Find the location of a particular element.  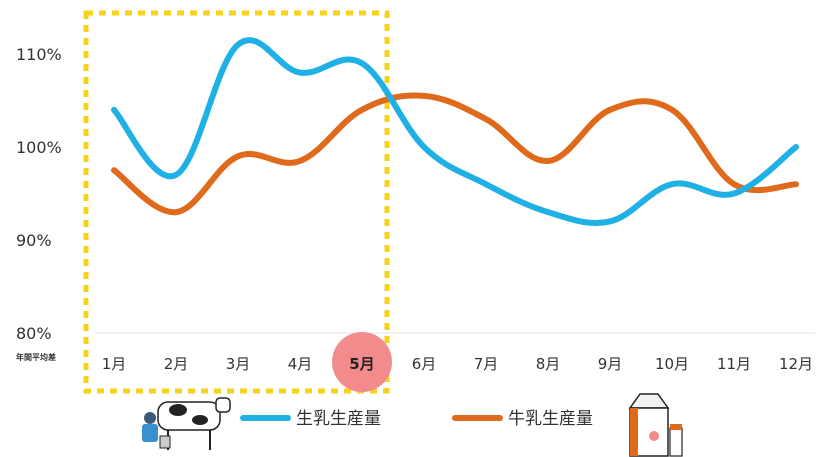

y-unit-note: 年間平均差 is located at coordinates (36, 357).